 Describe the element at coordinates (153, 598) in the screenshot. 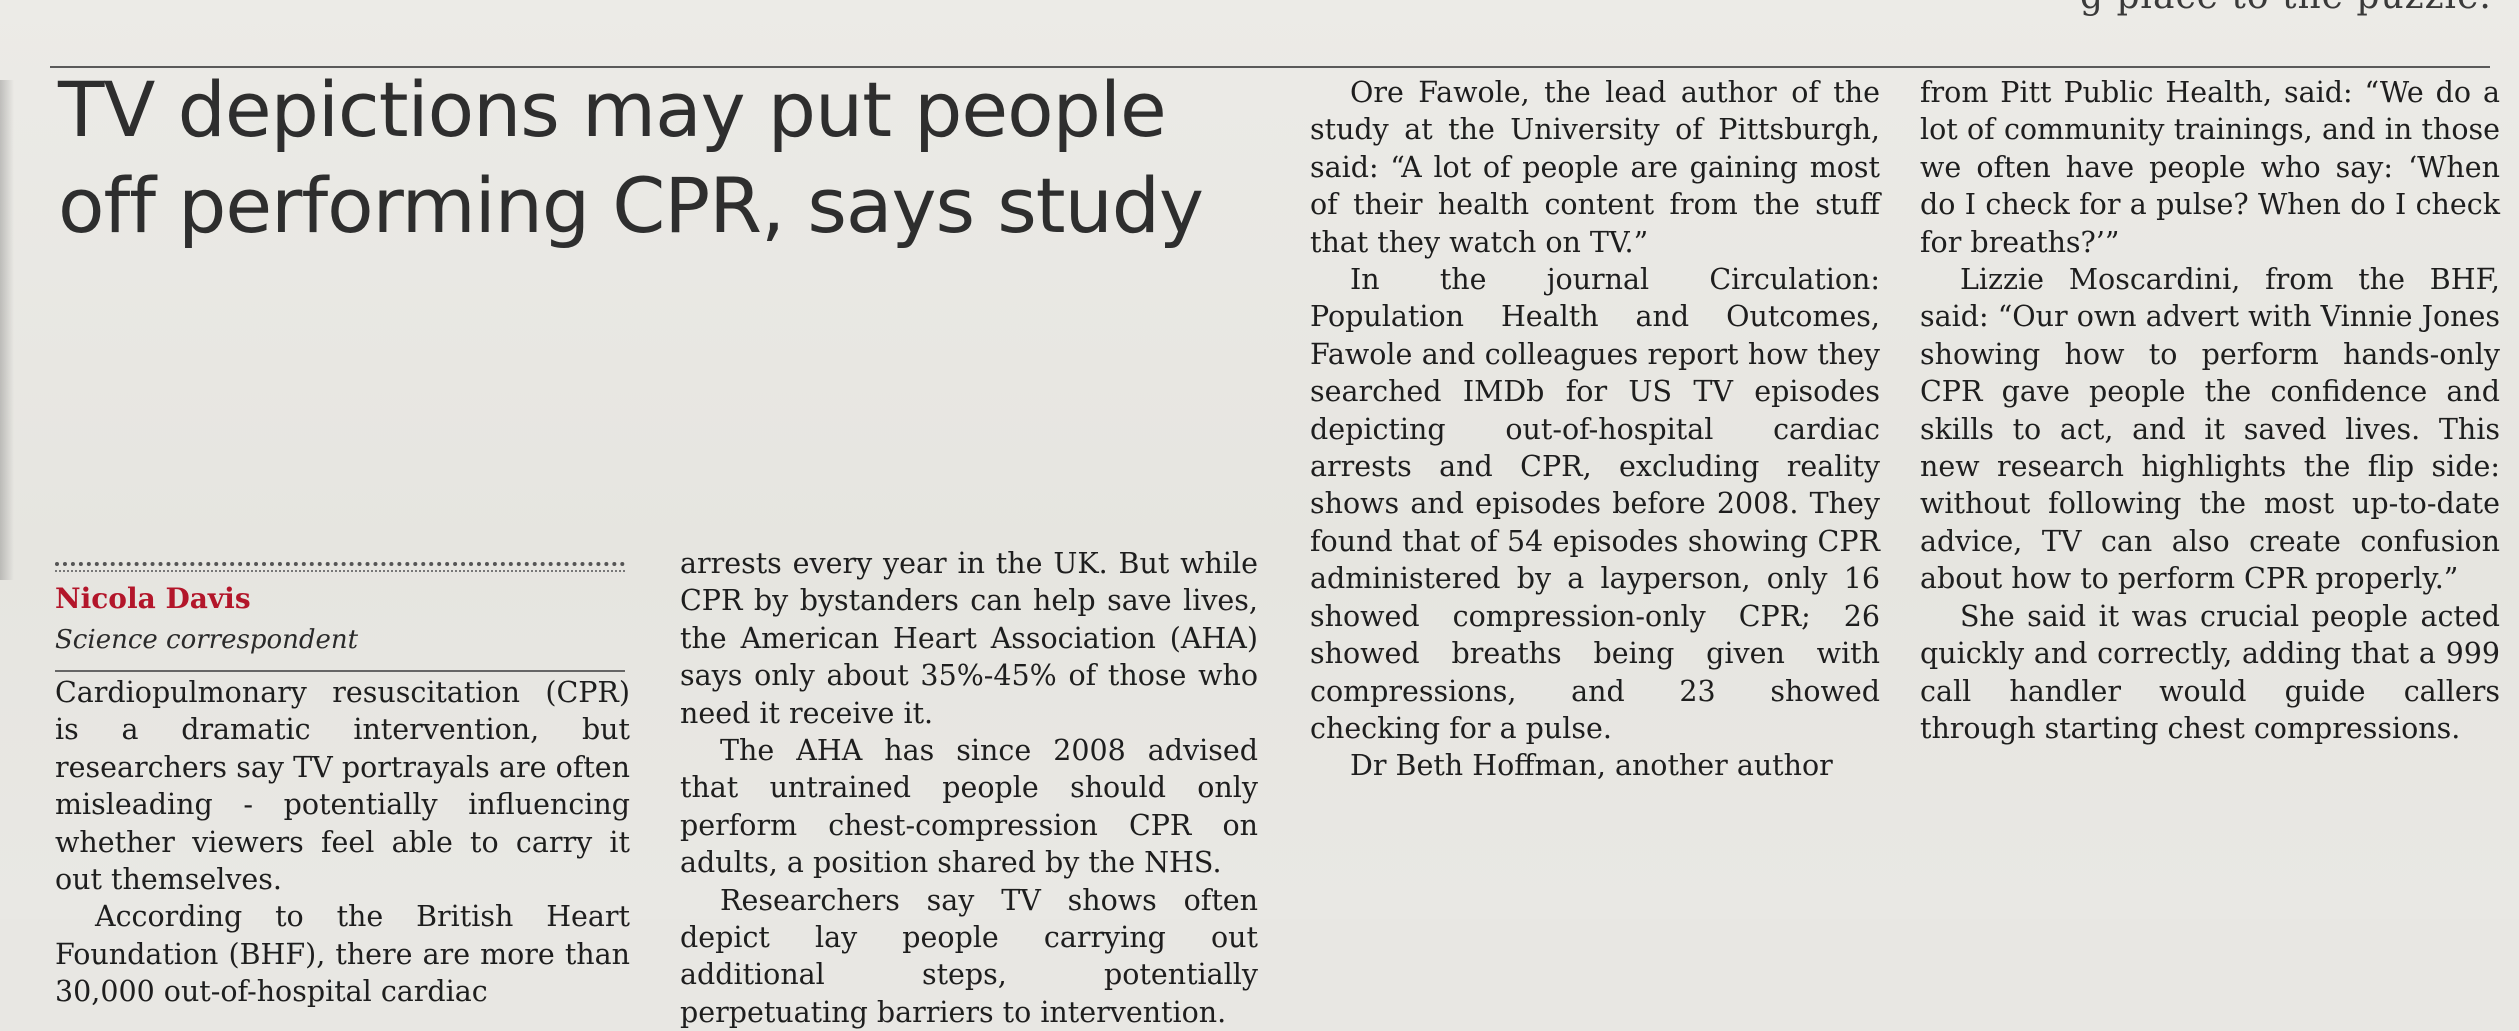

I see `author-name: Nicola Davis` at that location.